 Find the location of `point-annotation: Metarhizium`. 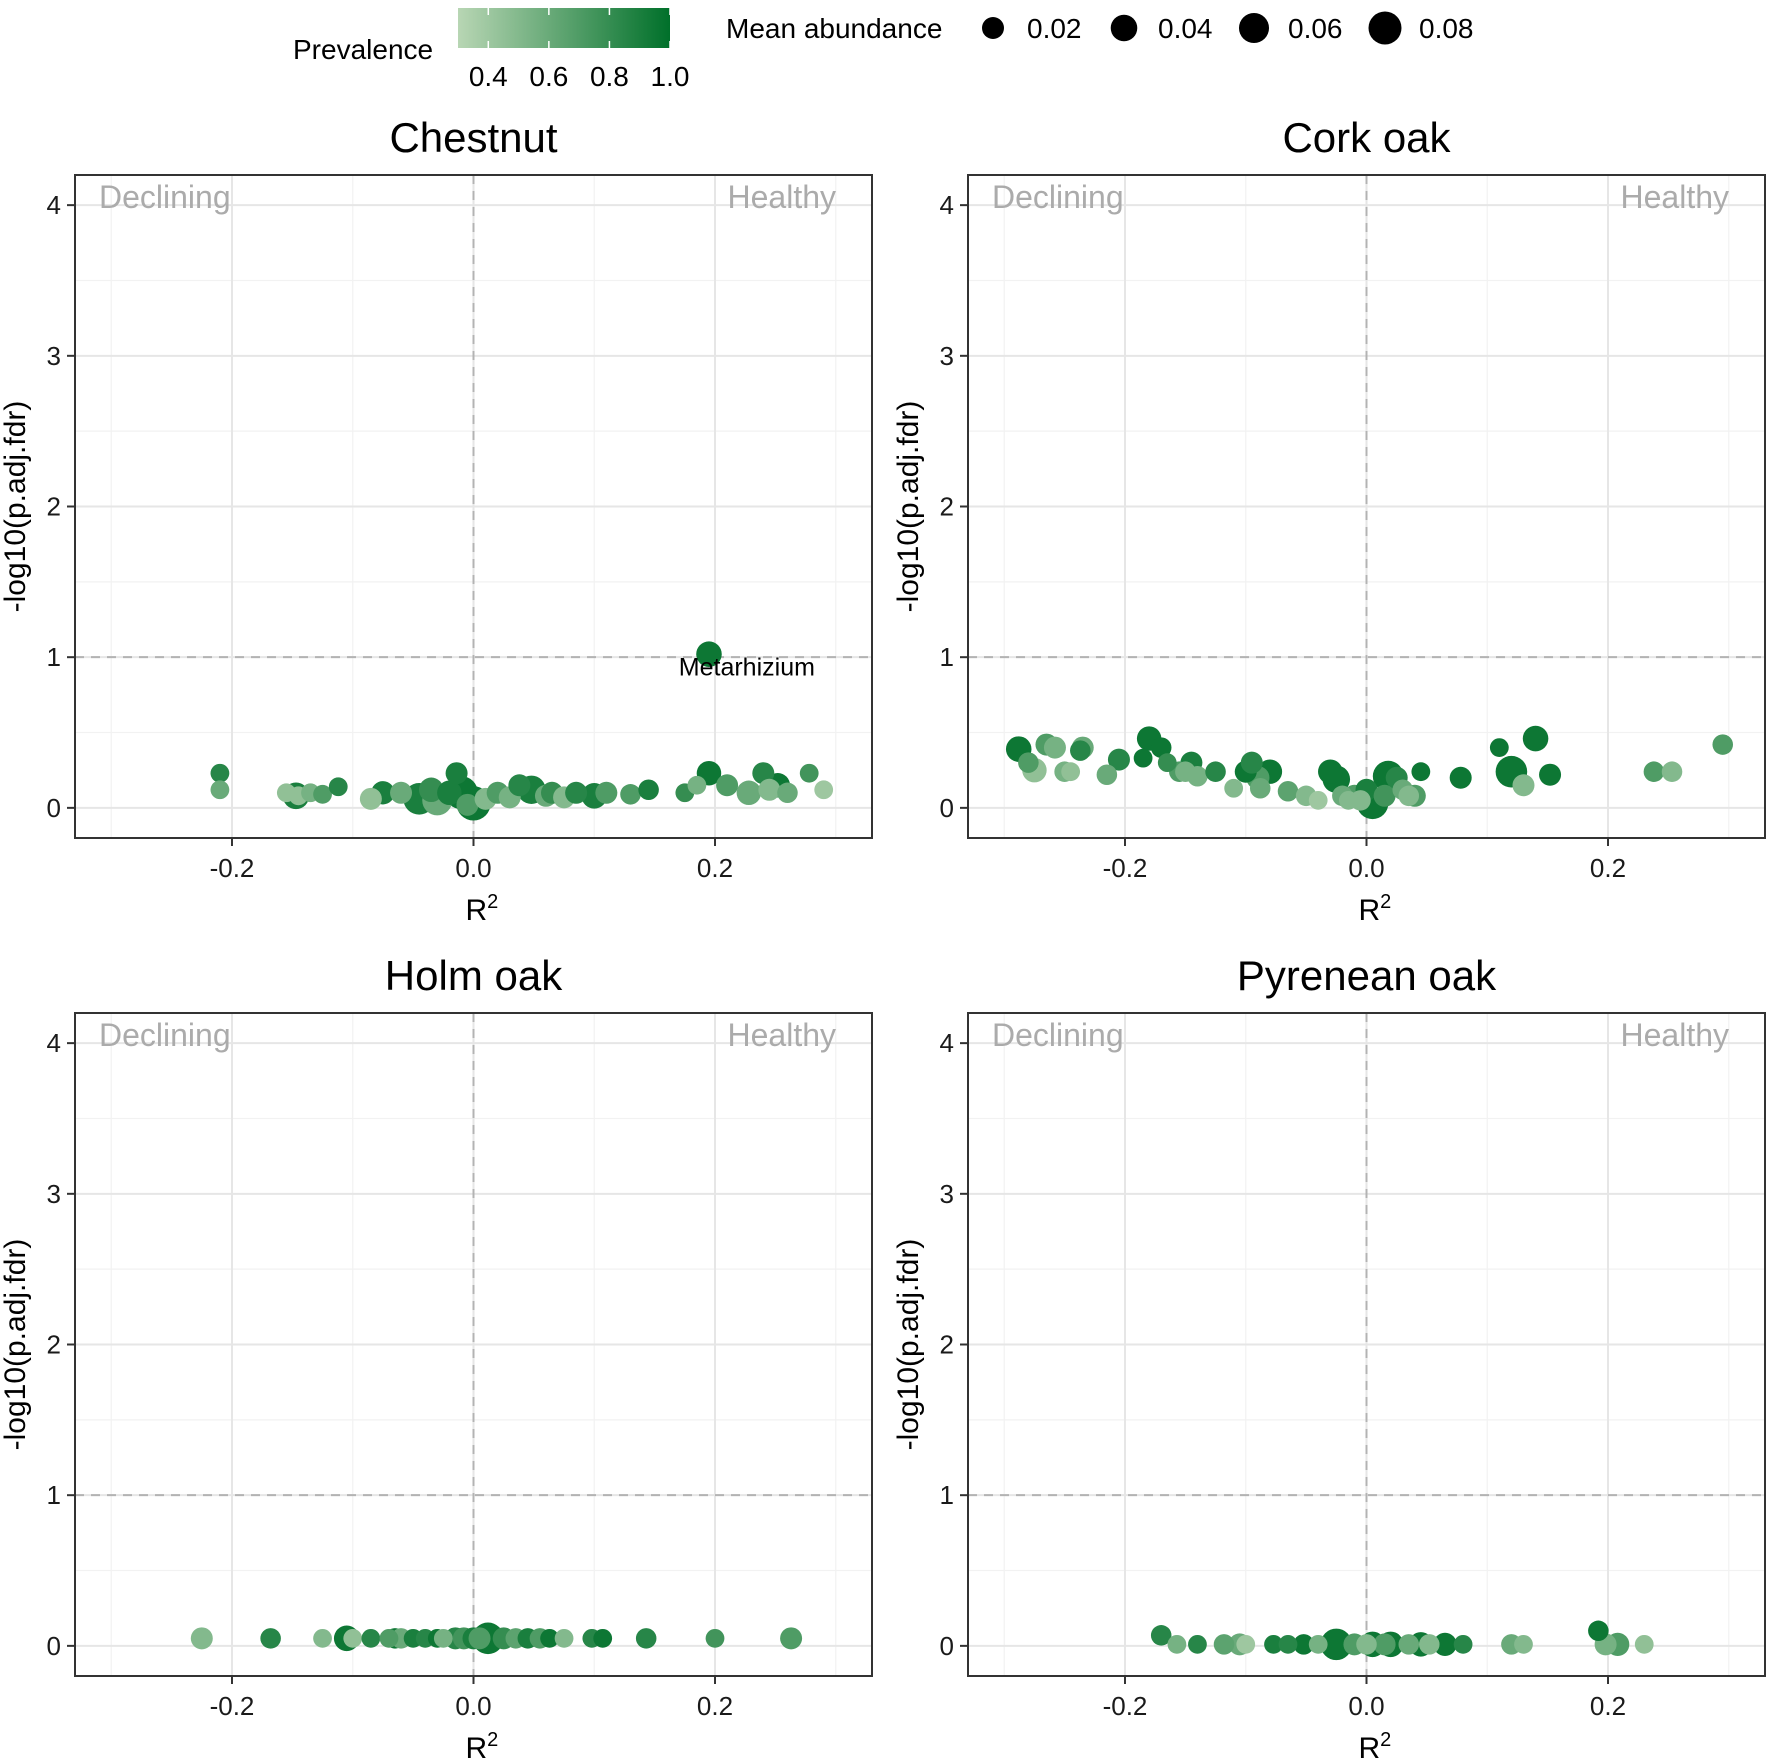

point-annotation: Metarhizium is located at coordinates (747, 667).